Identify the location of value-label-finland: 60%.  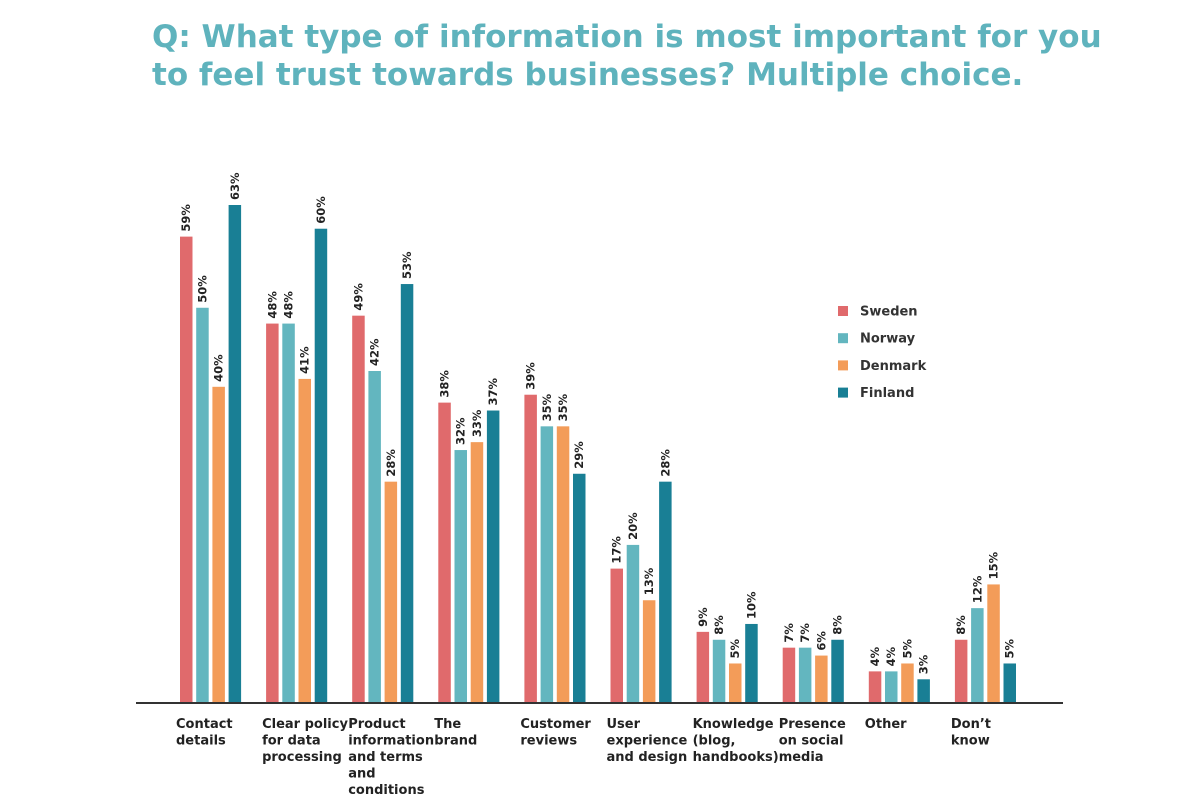
(321, 210).